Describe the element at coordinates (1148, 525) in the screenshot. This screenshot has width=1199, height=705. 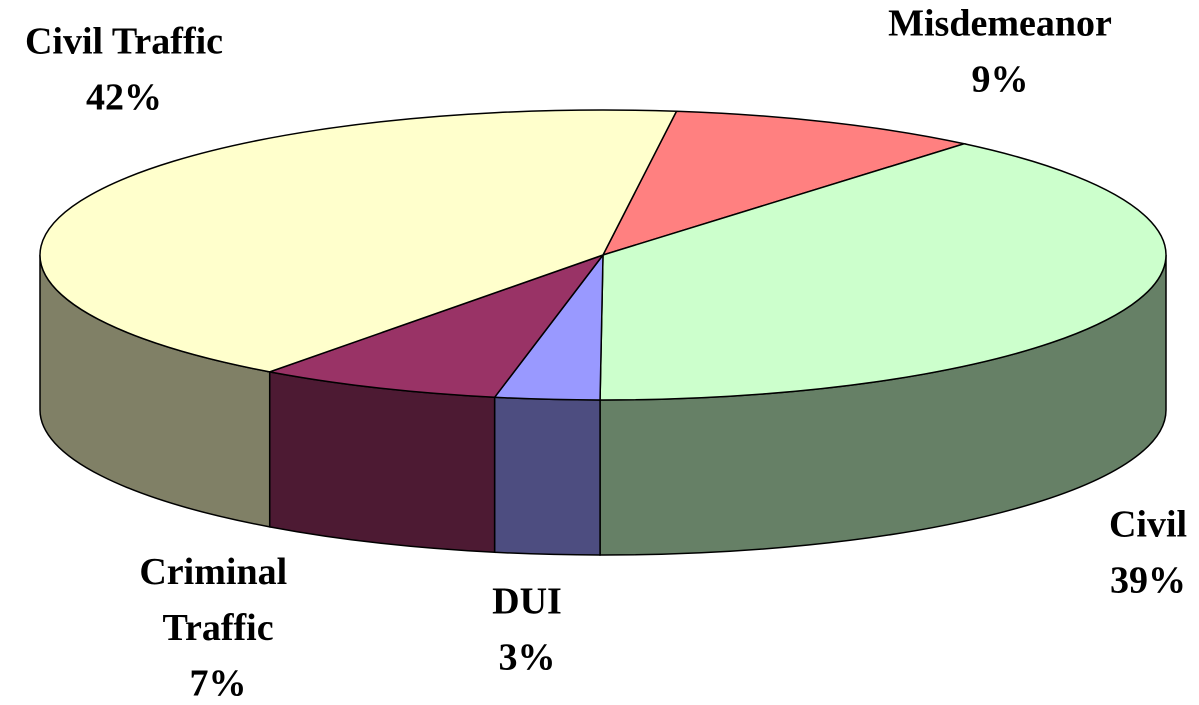
I see `slice-label: Civil` at that location.